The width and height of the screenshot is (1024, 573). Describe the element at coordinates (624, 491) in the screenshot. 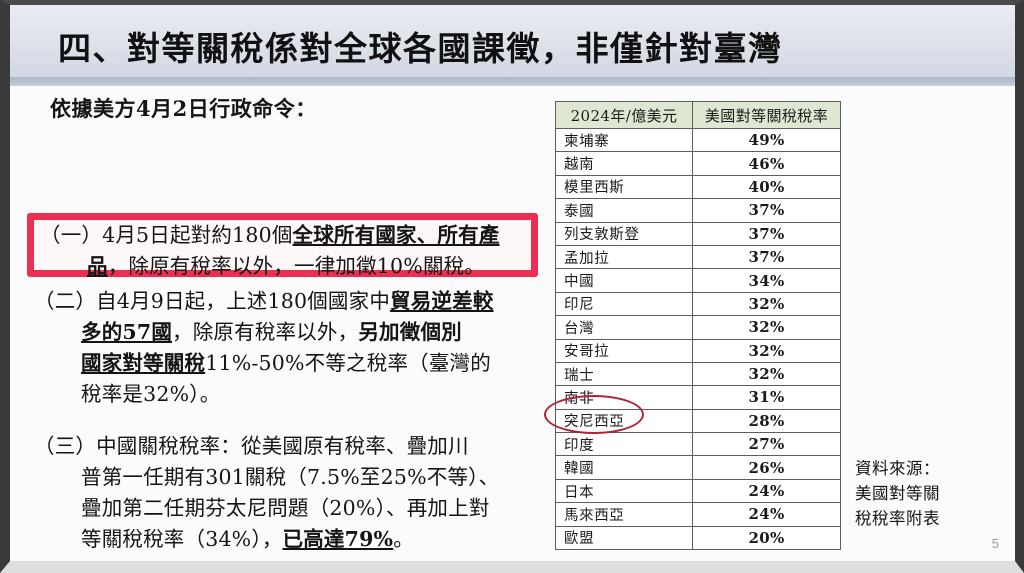

I see `cell-country: 日本` at that location.